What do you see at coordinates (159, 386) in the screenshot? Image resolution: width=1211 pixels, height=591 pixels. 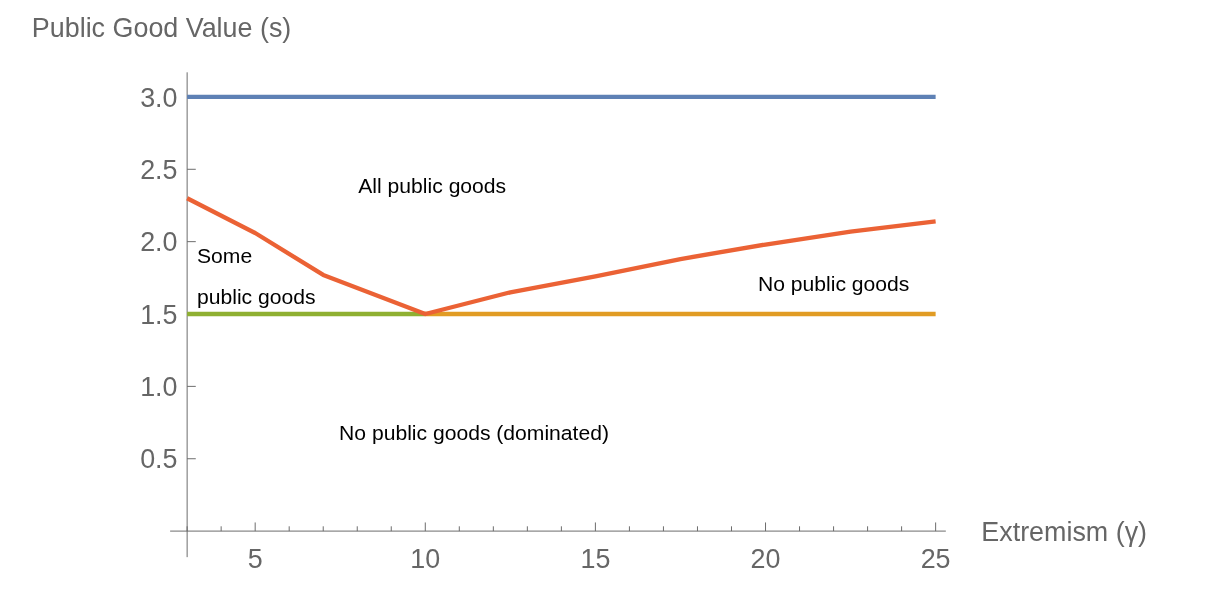 I see `y-tick-label: 1.0` at bounding box center [159, 386].